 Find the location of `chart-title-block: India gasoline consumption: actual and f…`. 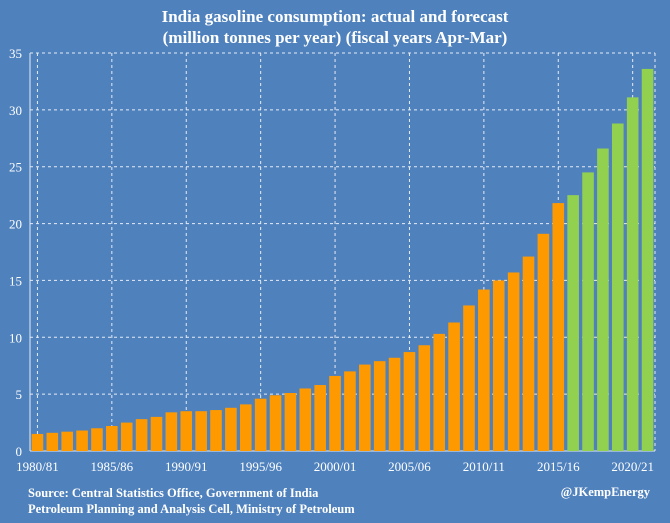

chart-title-block: India gasoline consumption: actual and f… is located at coordinates (335, 27).